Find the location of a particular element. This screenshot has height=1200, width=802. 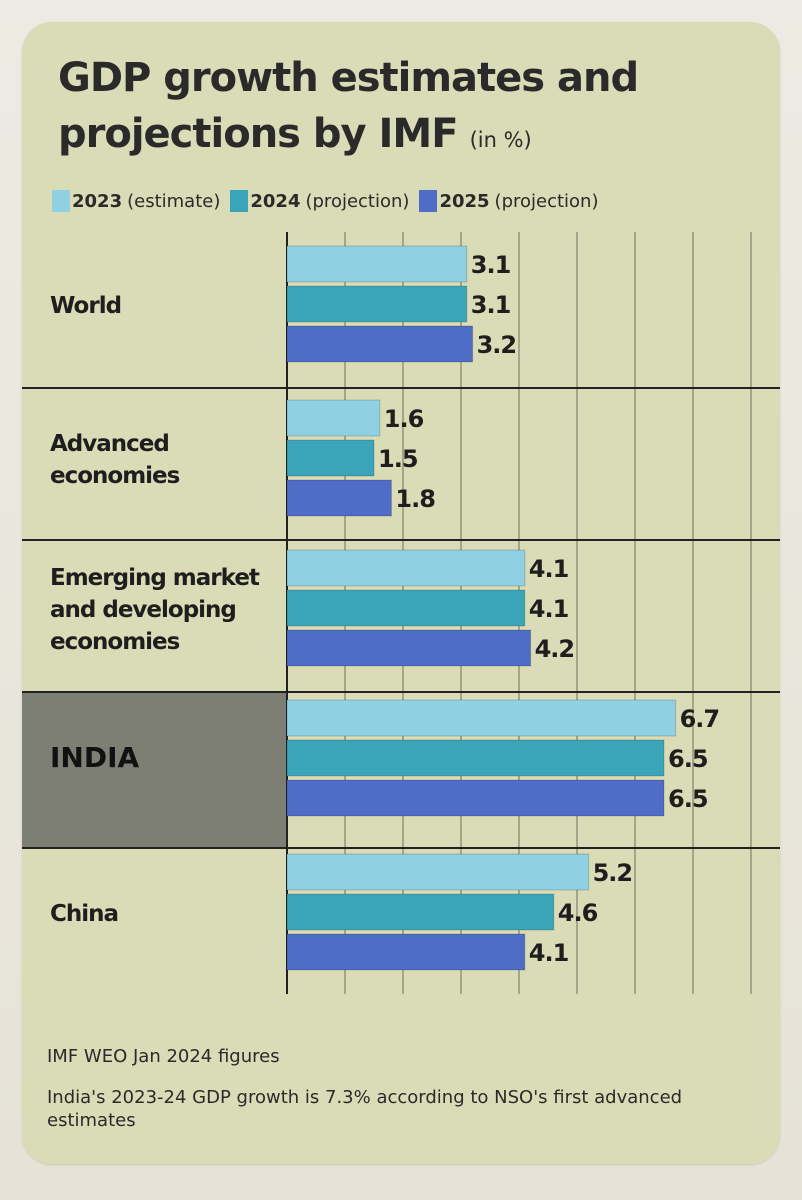

legend-swatch-2025 is located at coordinates (428, 201).